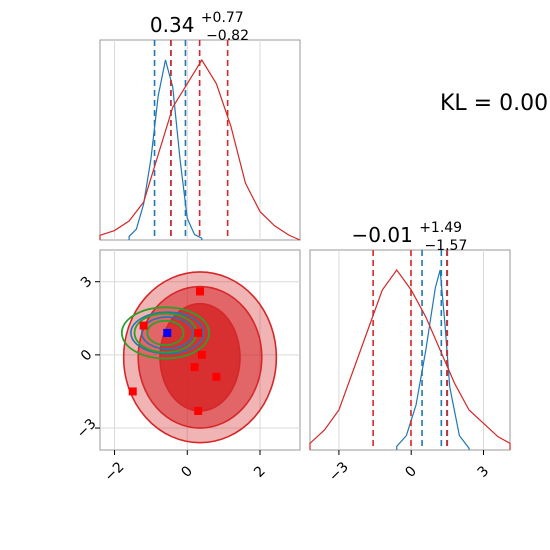 Image resolution: width=550 pixels, height=550 pixels. I want to click on x-tick-label: −3, so click(339, 472).